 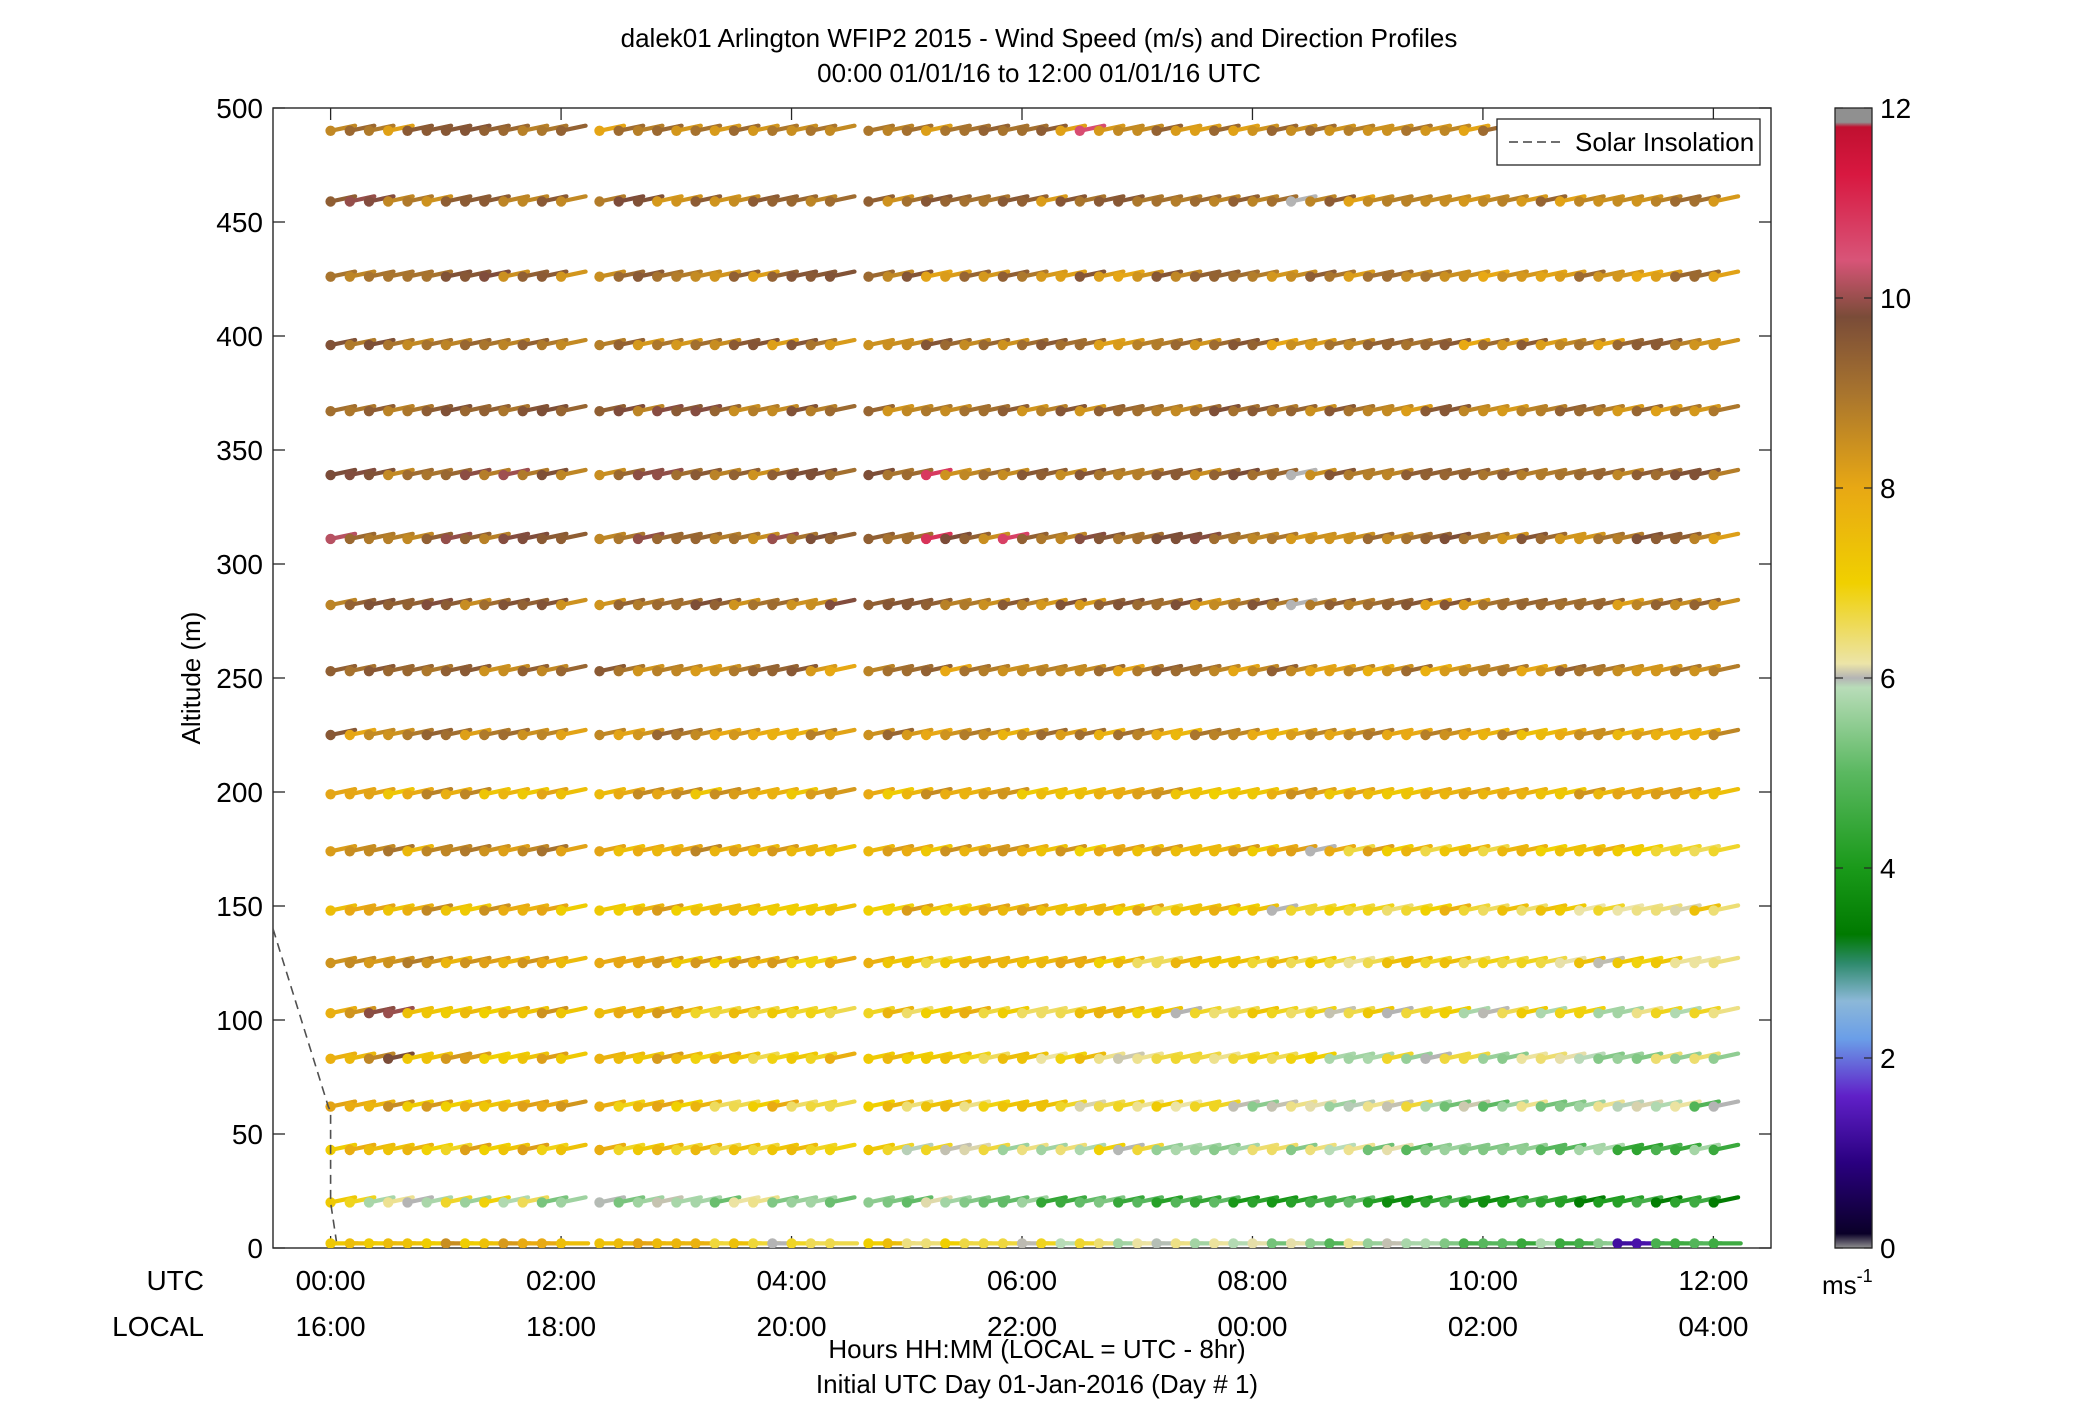 I want to click on y-tick-label: 150, so click(x=239, y=906).